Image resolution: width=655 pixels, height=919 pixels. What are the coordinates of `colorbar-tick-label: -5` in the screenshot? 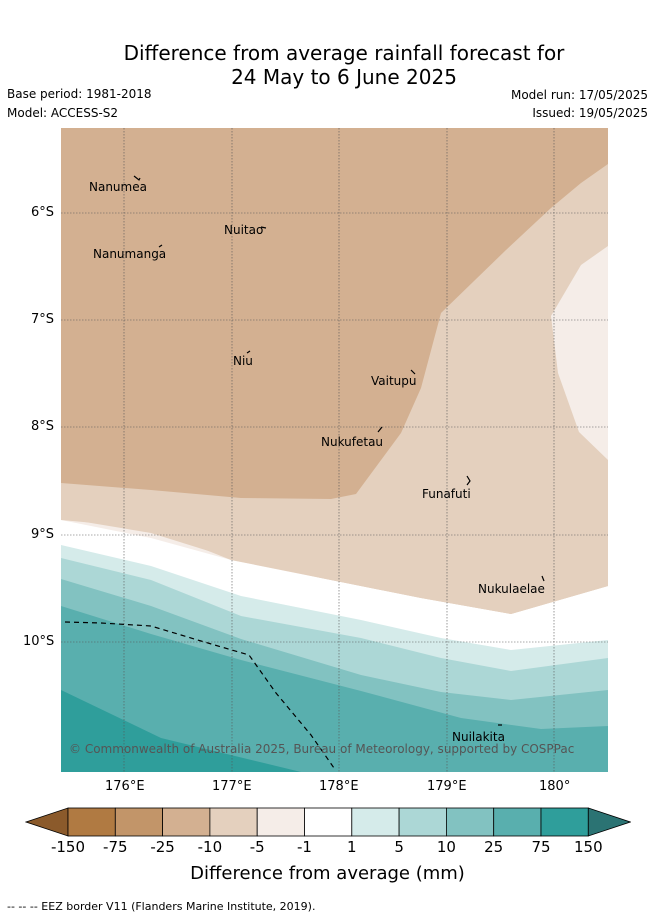 It's located at (257, 847).